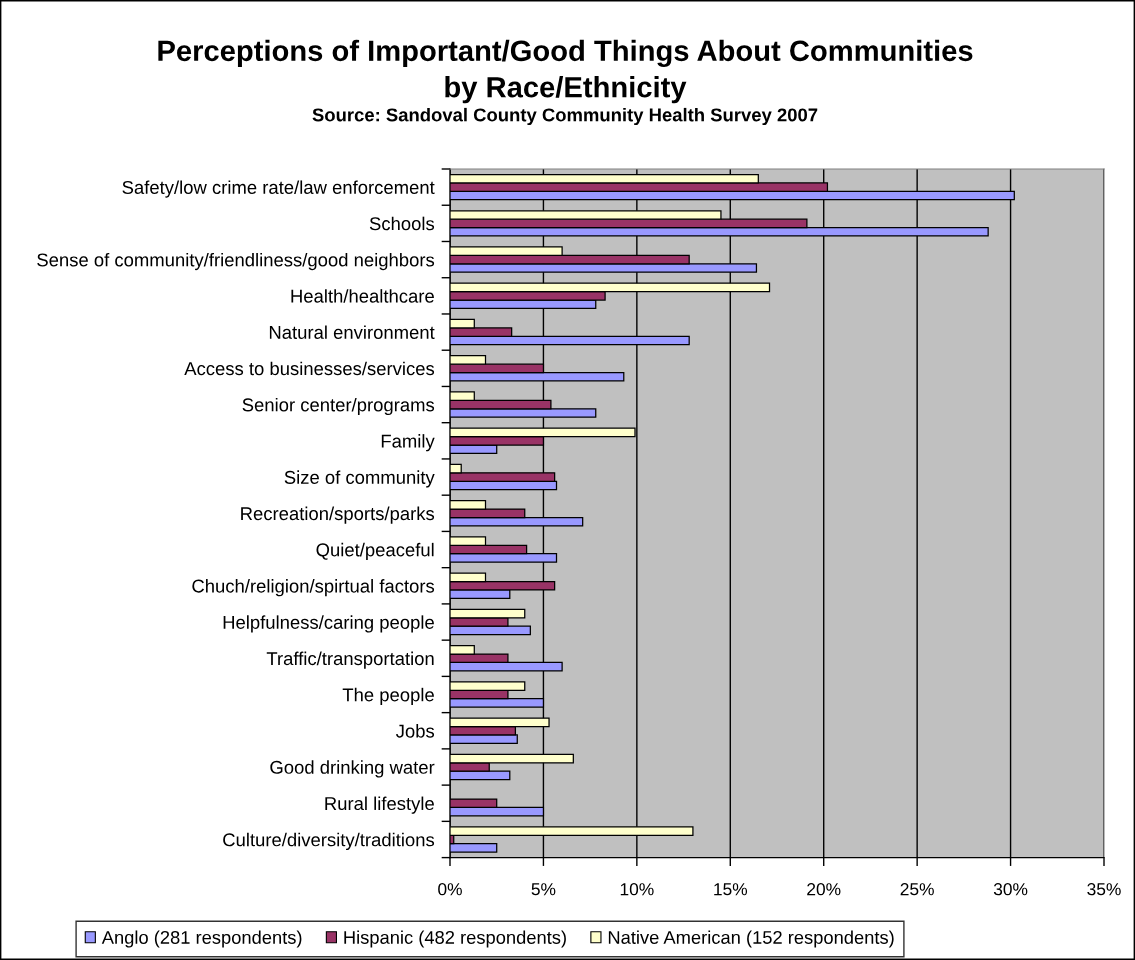 The height and width of the screenshot is (960, 1135). What do you see at coordinates (565, 116) in the screenshot?
I see `source-note: Source: Sandoval County Community Health Survey 2007` at bounding box center [565, 116].